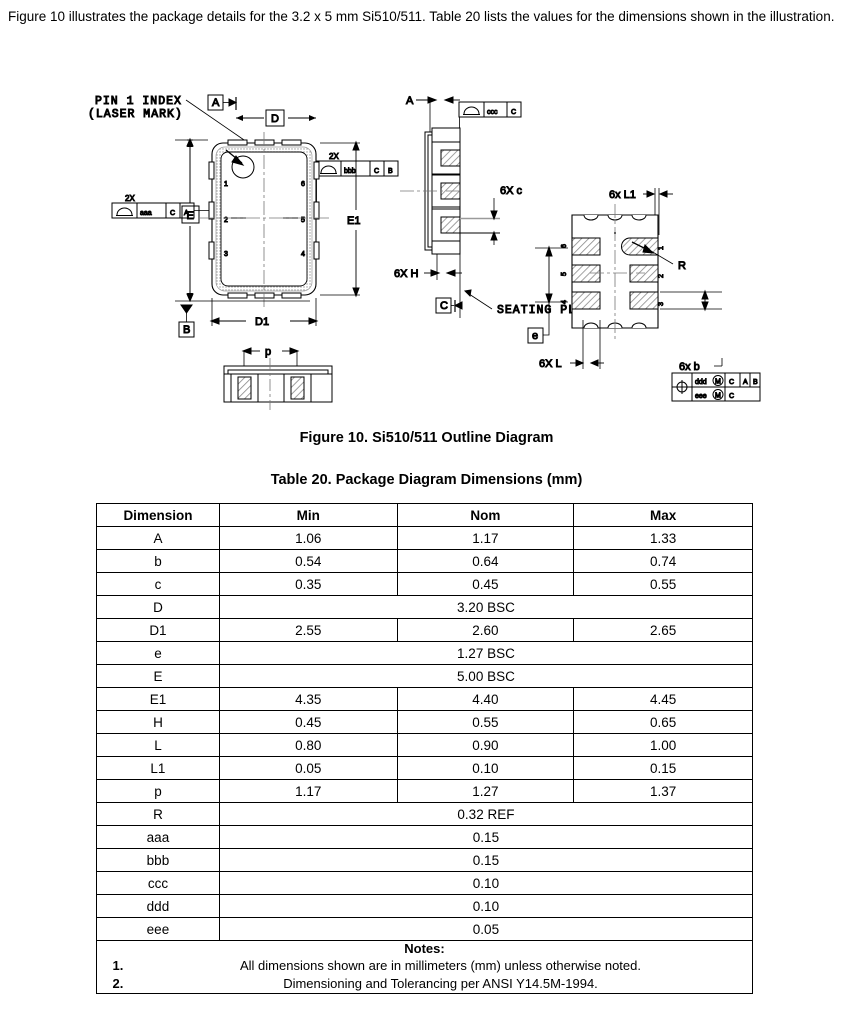  What do you see at coordinates (691, 331) in the screenshot?
I see `dim-6x-b: 6x b` at bounding box center [691, 331].